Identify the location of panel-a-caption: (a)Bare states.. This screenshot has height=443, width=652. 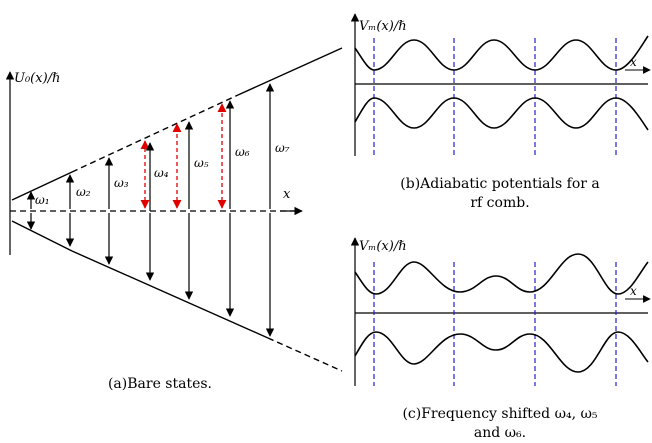
(160, 384).